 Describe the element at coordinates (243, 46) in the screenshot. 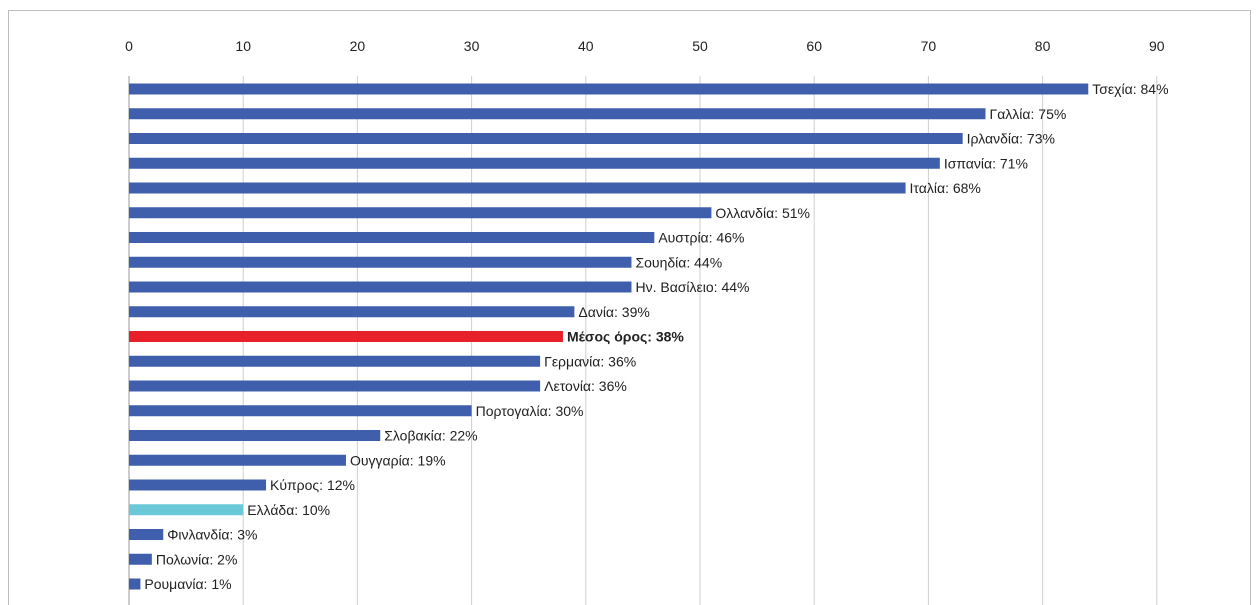

I see `x-tick-label-10: 10` at that location.